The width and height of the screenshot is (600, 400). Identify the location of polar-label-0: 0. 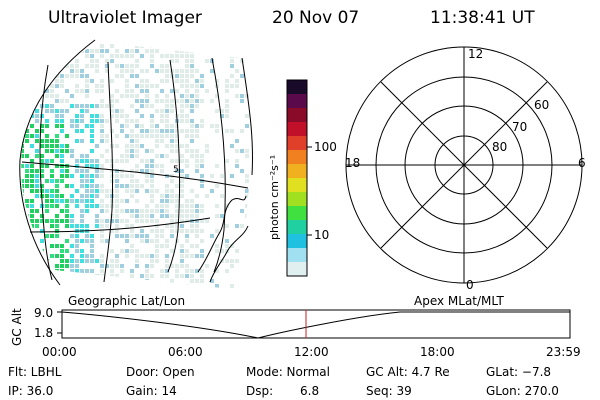
(470, 285).